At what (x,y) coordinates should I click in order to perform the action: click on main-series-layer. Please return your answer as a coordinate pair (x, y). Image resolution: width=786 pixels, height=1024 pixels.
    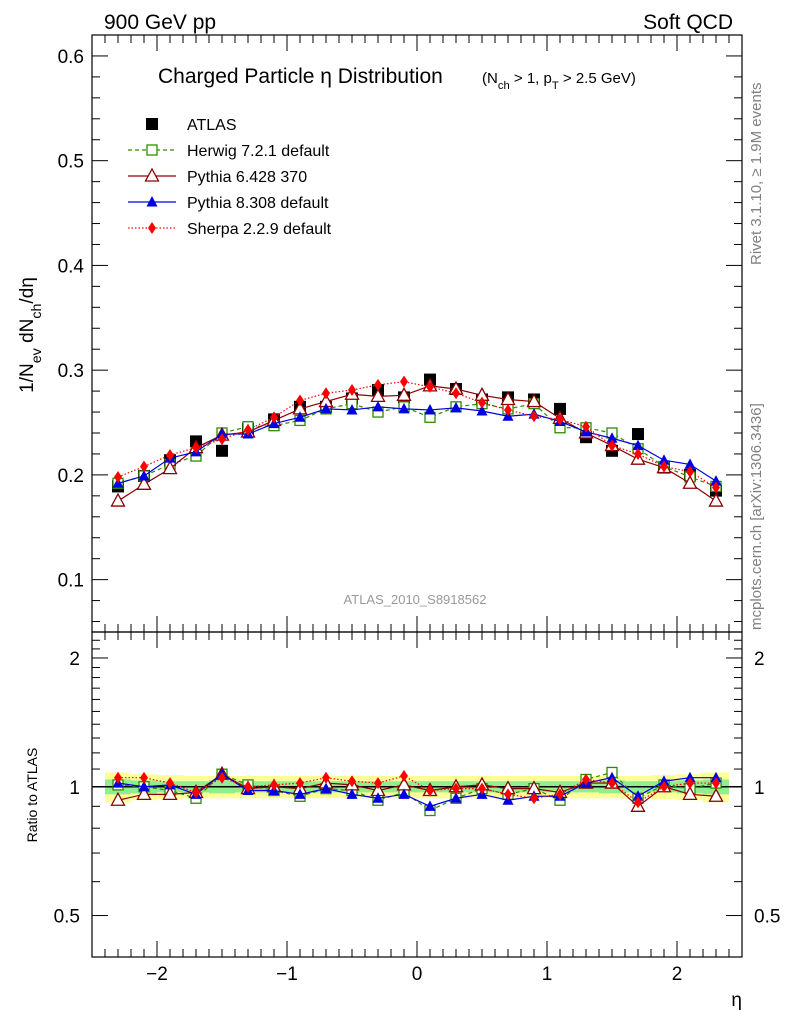
    Looking at the image, I should click on (417, 440).